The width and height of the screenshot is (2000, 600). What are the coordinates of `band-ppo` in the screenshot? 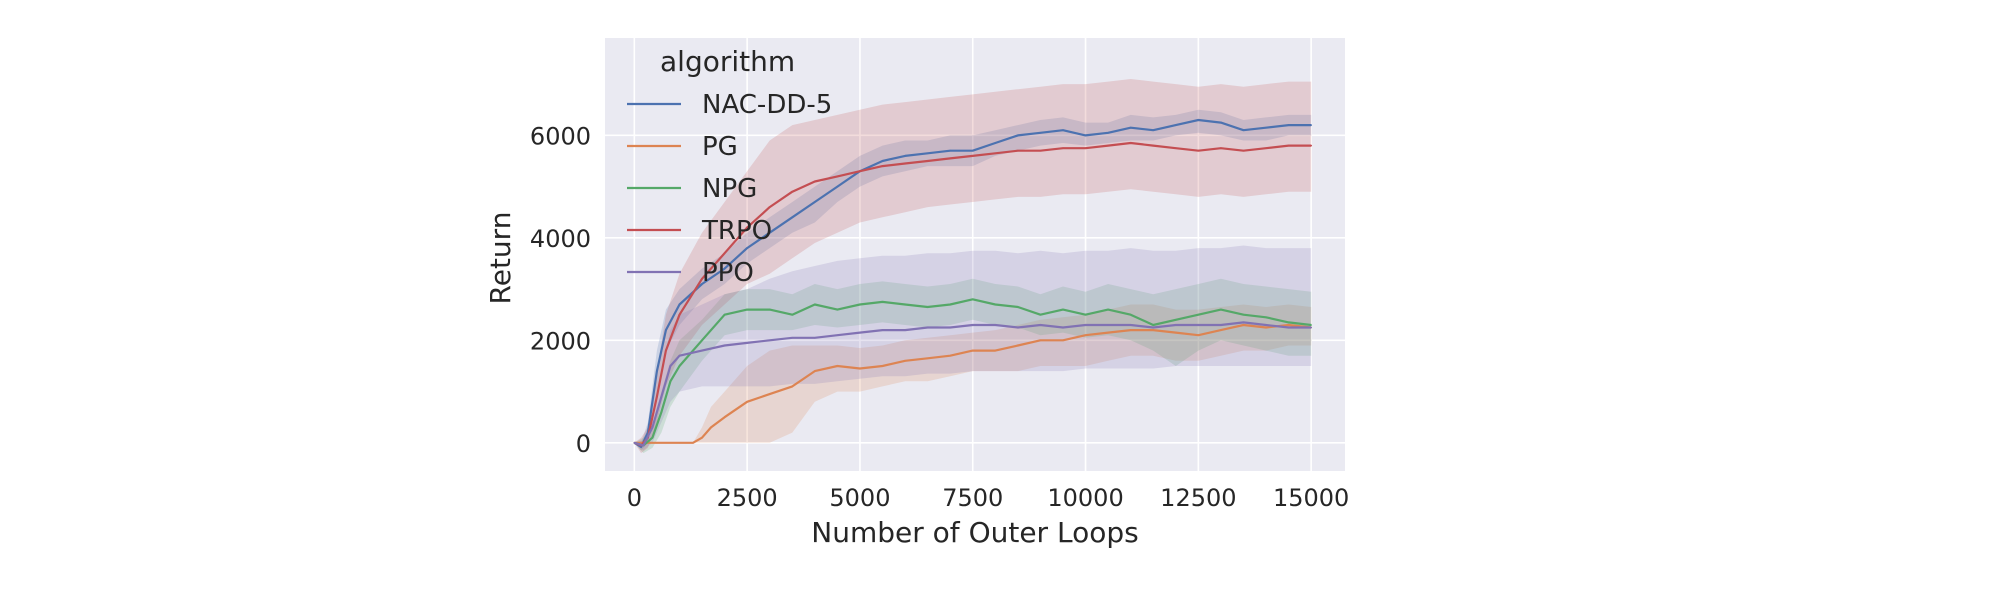 It's located at (973, 348).